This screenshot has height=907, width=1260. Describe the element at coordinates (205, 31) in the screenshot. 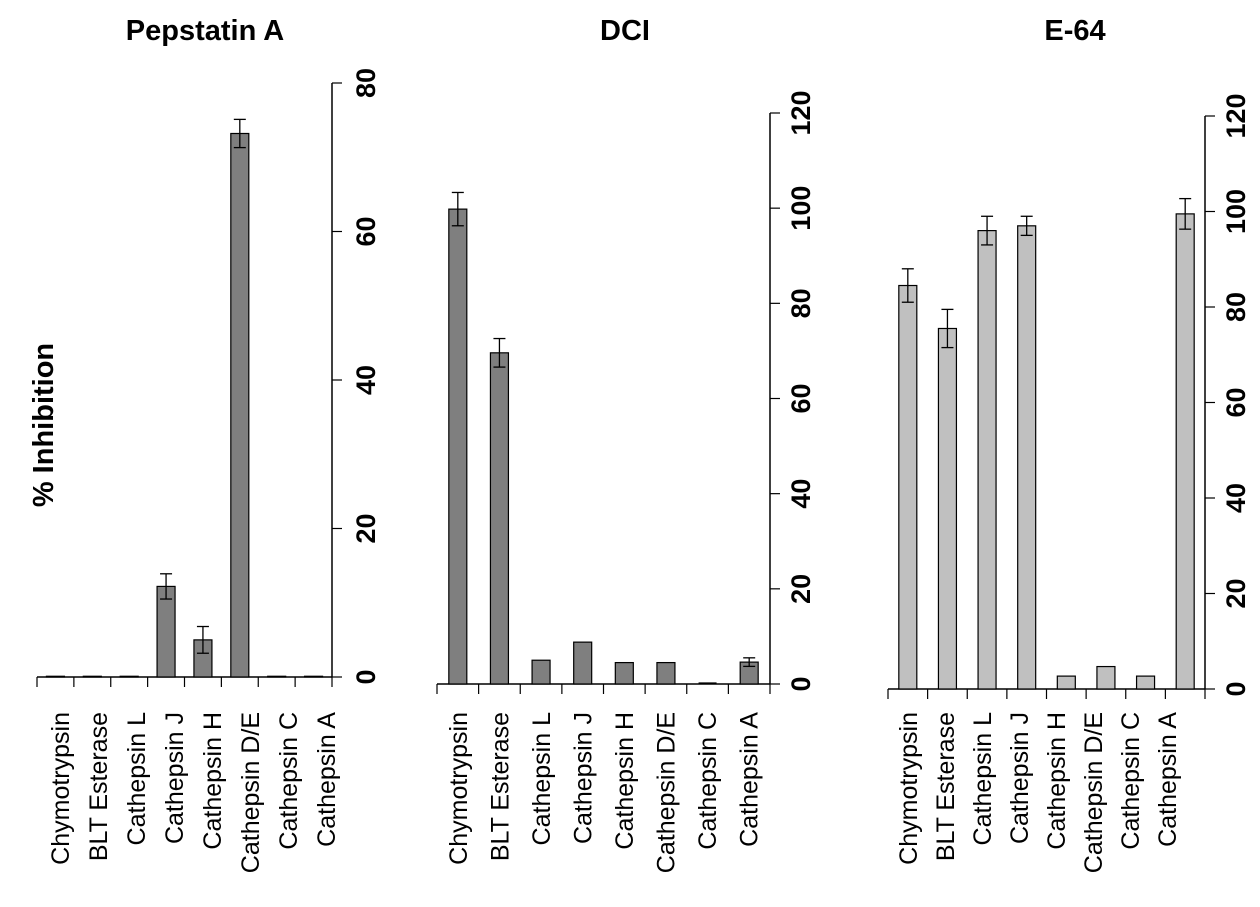

I see `chart-title: Pepstatin A` at that location.